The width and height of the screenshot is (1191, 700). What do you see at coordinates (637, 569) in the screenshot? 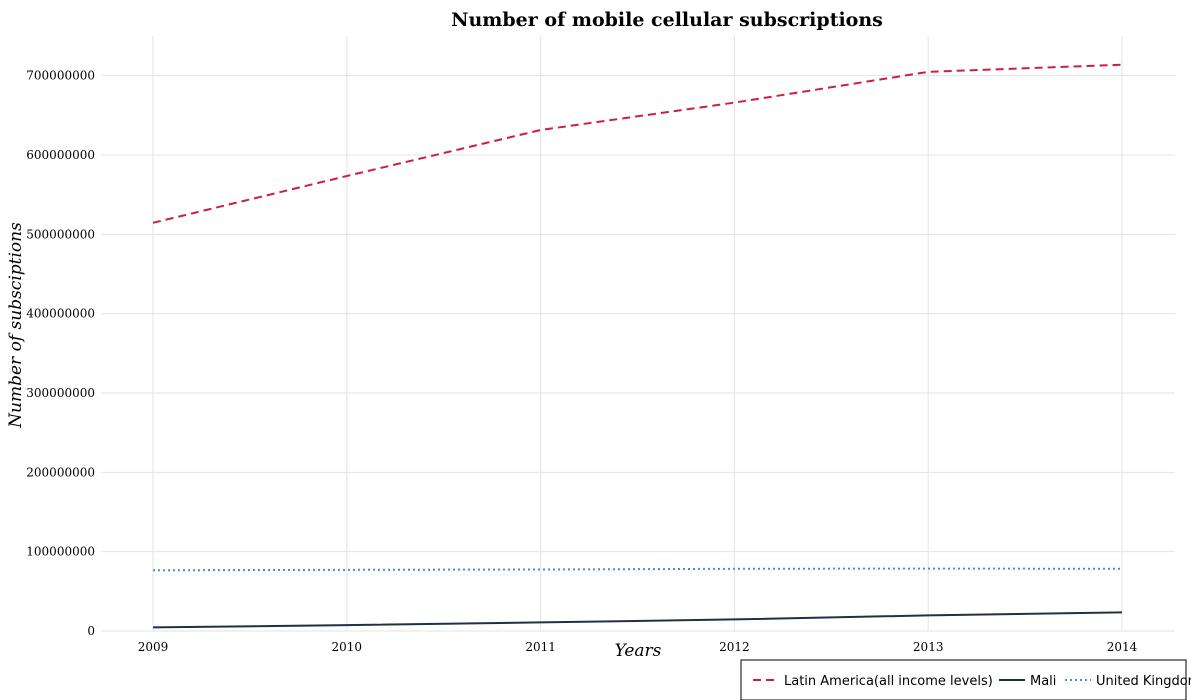
I see `series-line-united-kingdom` at bounding box center [637, 569].